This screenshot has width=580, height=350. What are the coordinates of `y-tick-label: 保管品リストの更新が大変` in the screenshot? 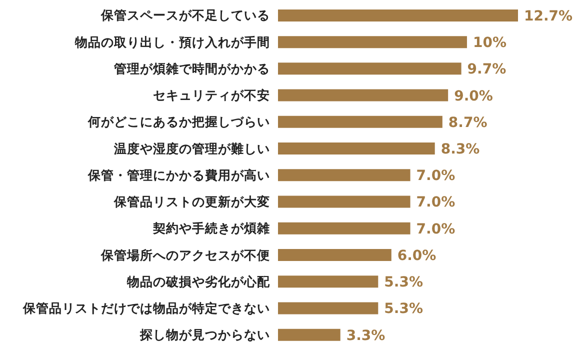 It's located at (191, 202).